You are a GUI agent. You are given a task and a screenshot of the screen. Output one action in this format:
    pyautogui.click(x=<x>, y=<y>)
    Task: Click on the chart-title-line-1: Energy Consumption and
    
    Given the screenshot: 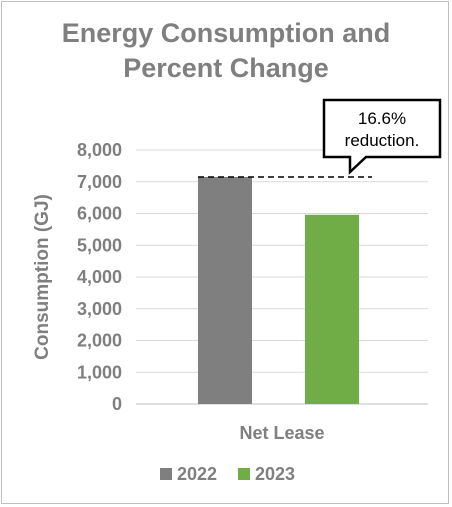 What is the action you would take?
    pyautogui.click(x=226, y=33)
    